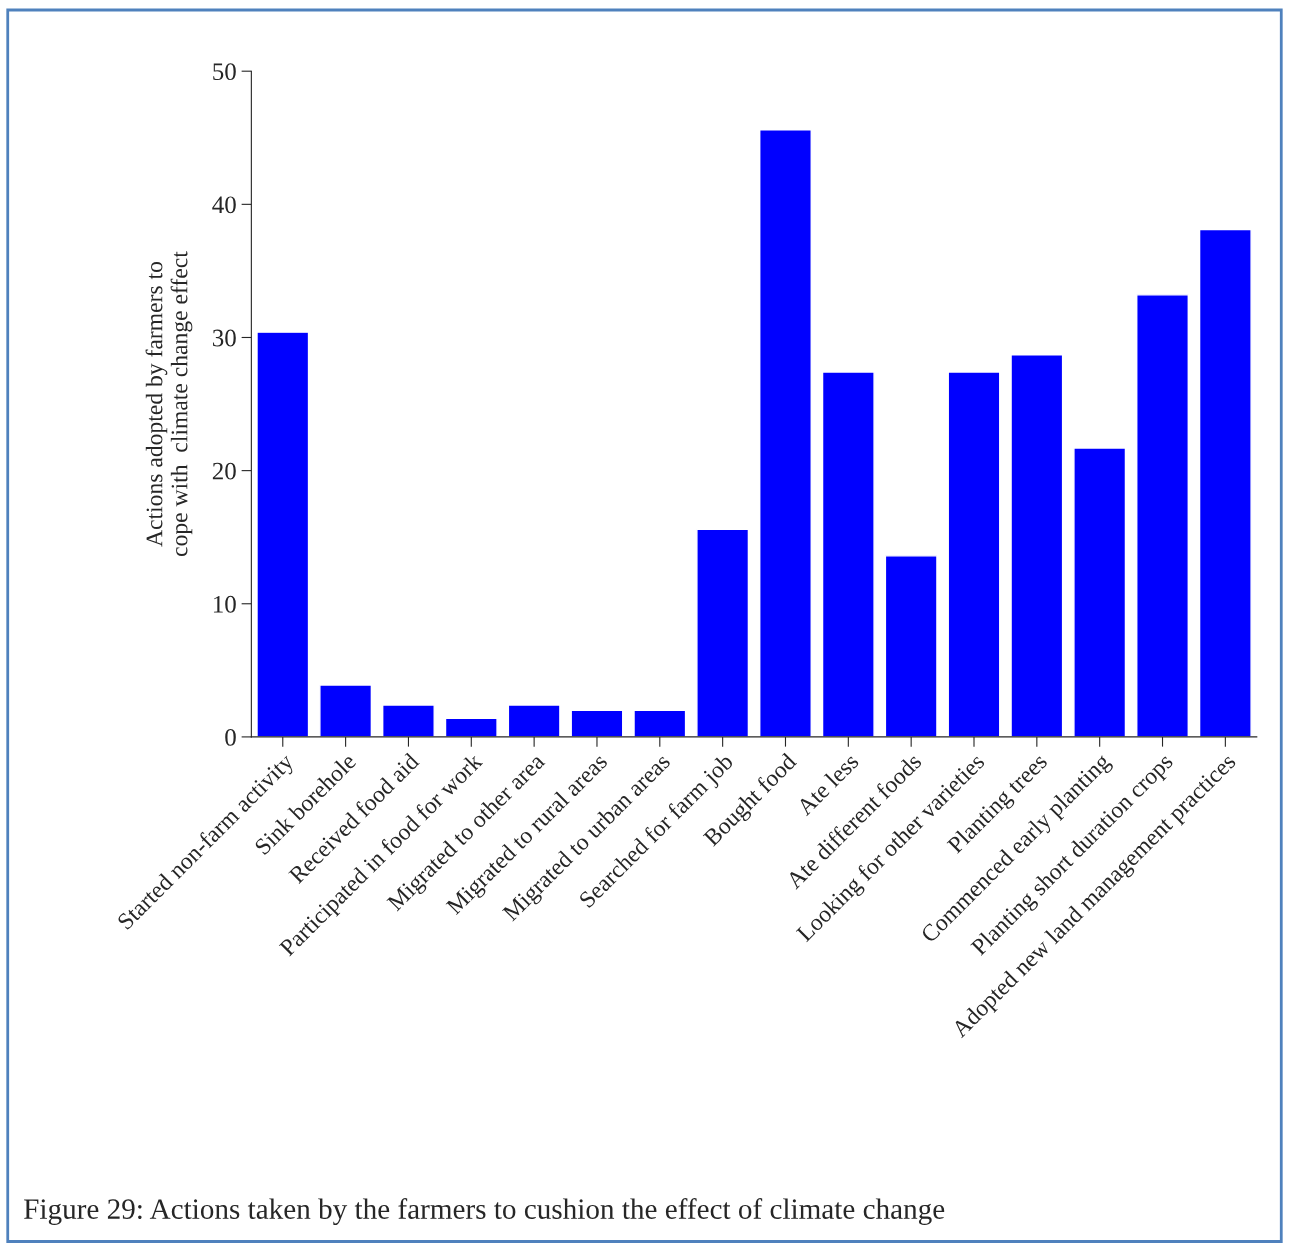  I want to click on y-tick-label: 10, so click(224, 604).